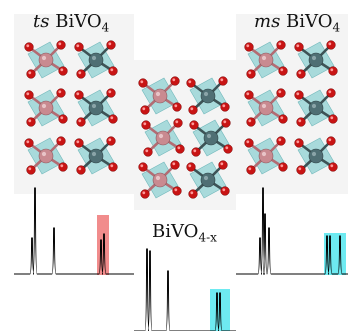 This screenshot has height=331, width=348. I want to click on bivo4x-spectrum, so click(185, 289).